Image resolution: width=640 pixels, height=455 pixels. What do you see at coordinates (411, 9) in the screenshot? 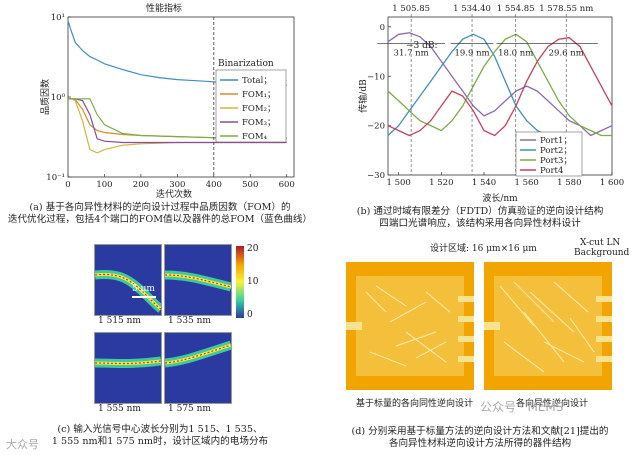
I see `peak-label: 1 505.85` at bounding box center [411, 9].